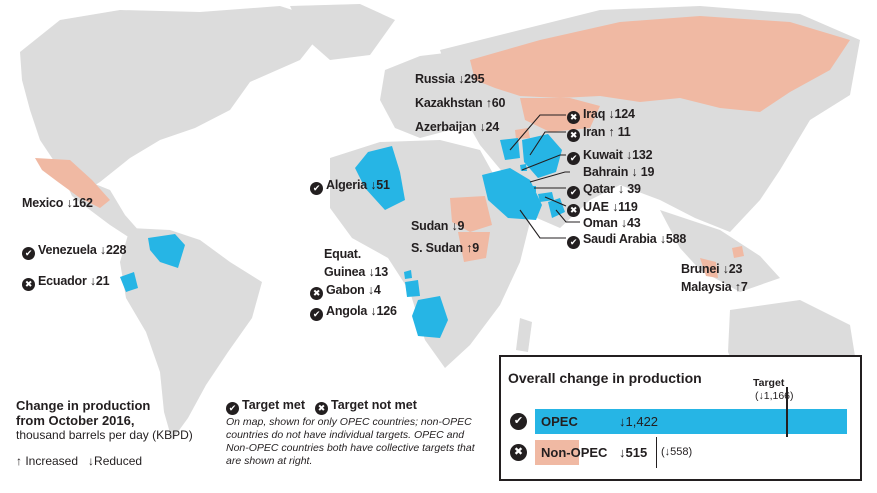 The width and height of the screenshot is (877, 493). I want to click on south-sudan-shape, so click(474, 247).